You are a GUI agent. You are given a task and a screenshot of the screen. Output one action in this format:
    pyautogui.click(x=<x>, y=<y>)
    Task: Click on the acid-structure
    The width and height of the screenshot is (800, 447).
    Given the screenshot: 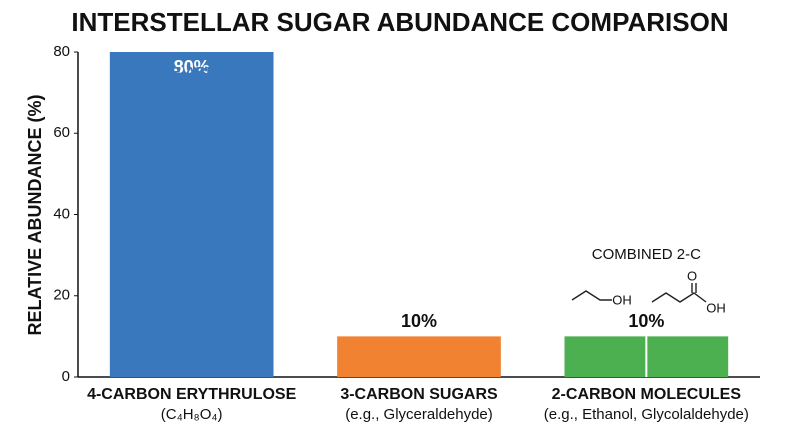 What is the action you would take?
    pyautogui.click(x=679, y=297)
    